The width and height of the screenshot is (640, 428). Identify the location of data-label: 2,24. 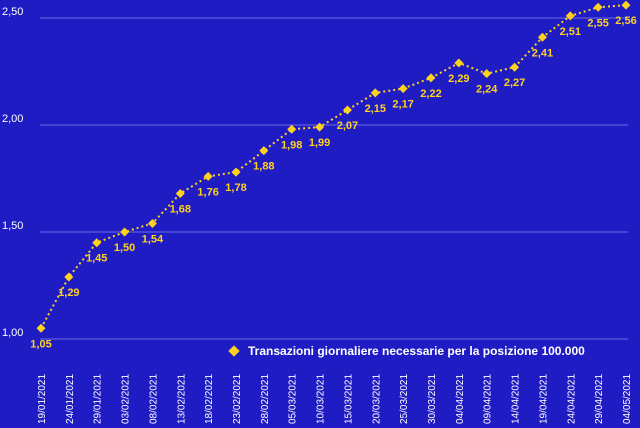
(487, 90).